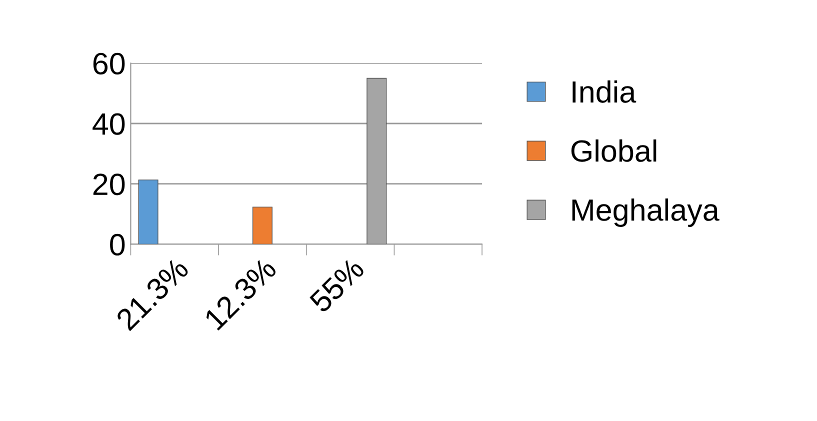  I want to click on y-tick-label: 60, so click(109, 63).